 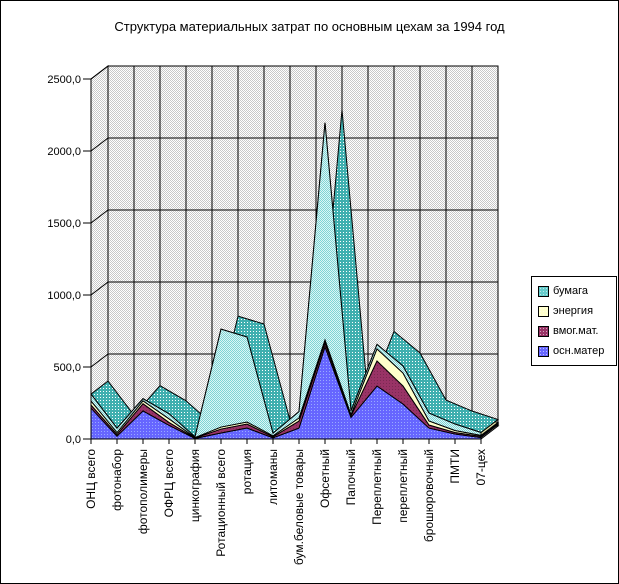 What do you see at coordinates (299, 507) in the screenshot?
I see `x-category-label: бум.беловые товары` at bounding box center [299, 507].